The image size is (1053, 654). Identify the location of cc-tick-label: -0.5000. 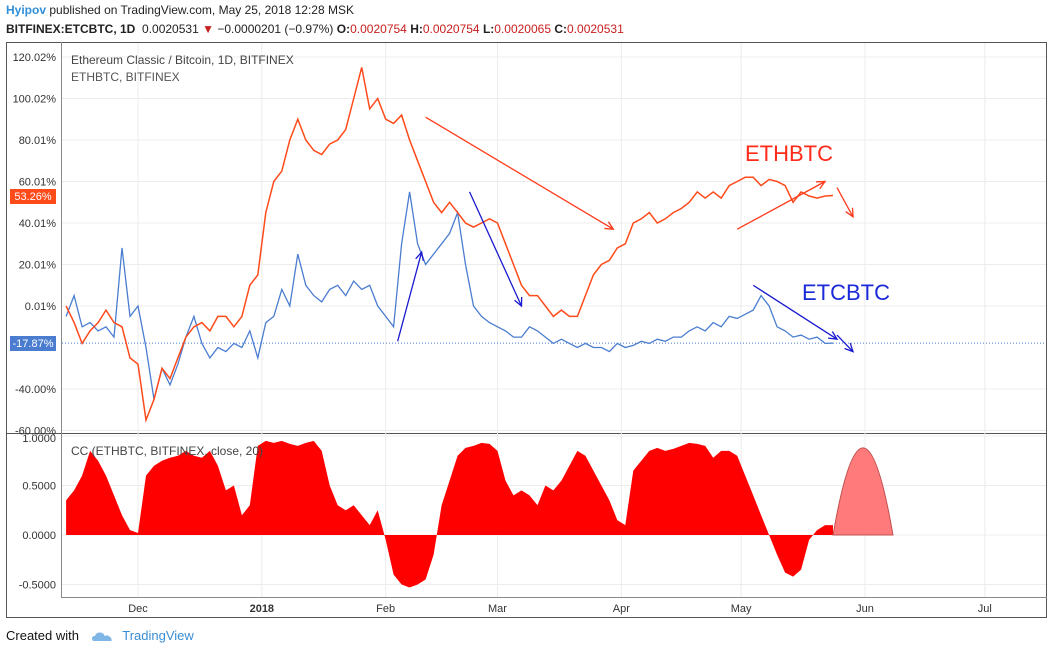
(37, 586).